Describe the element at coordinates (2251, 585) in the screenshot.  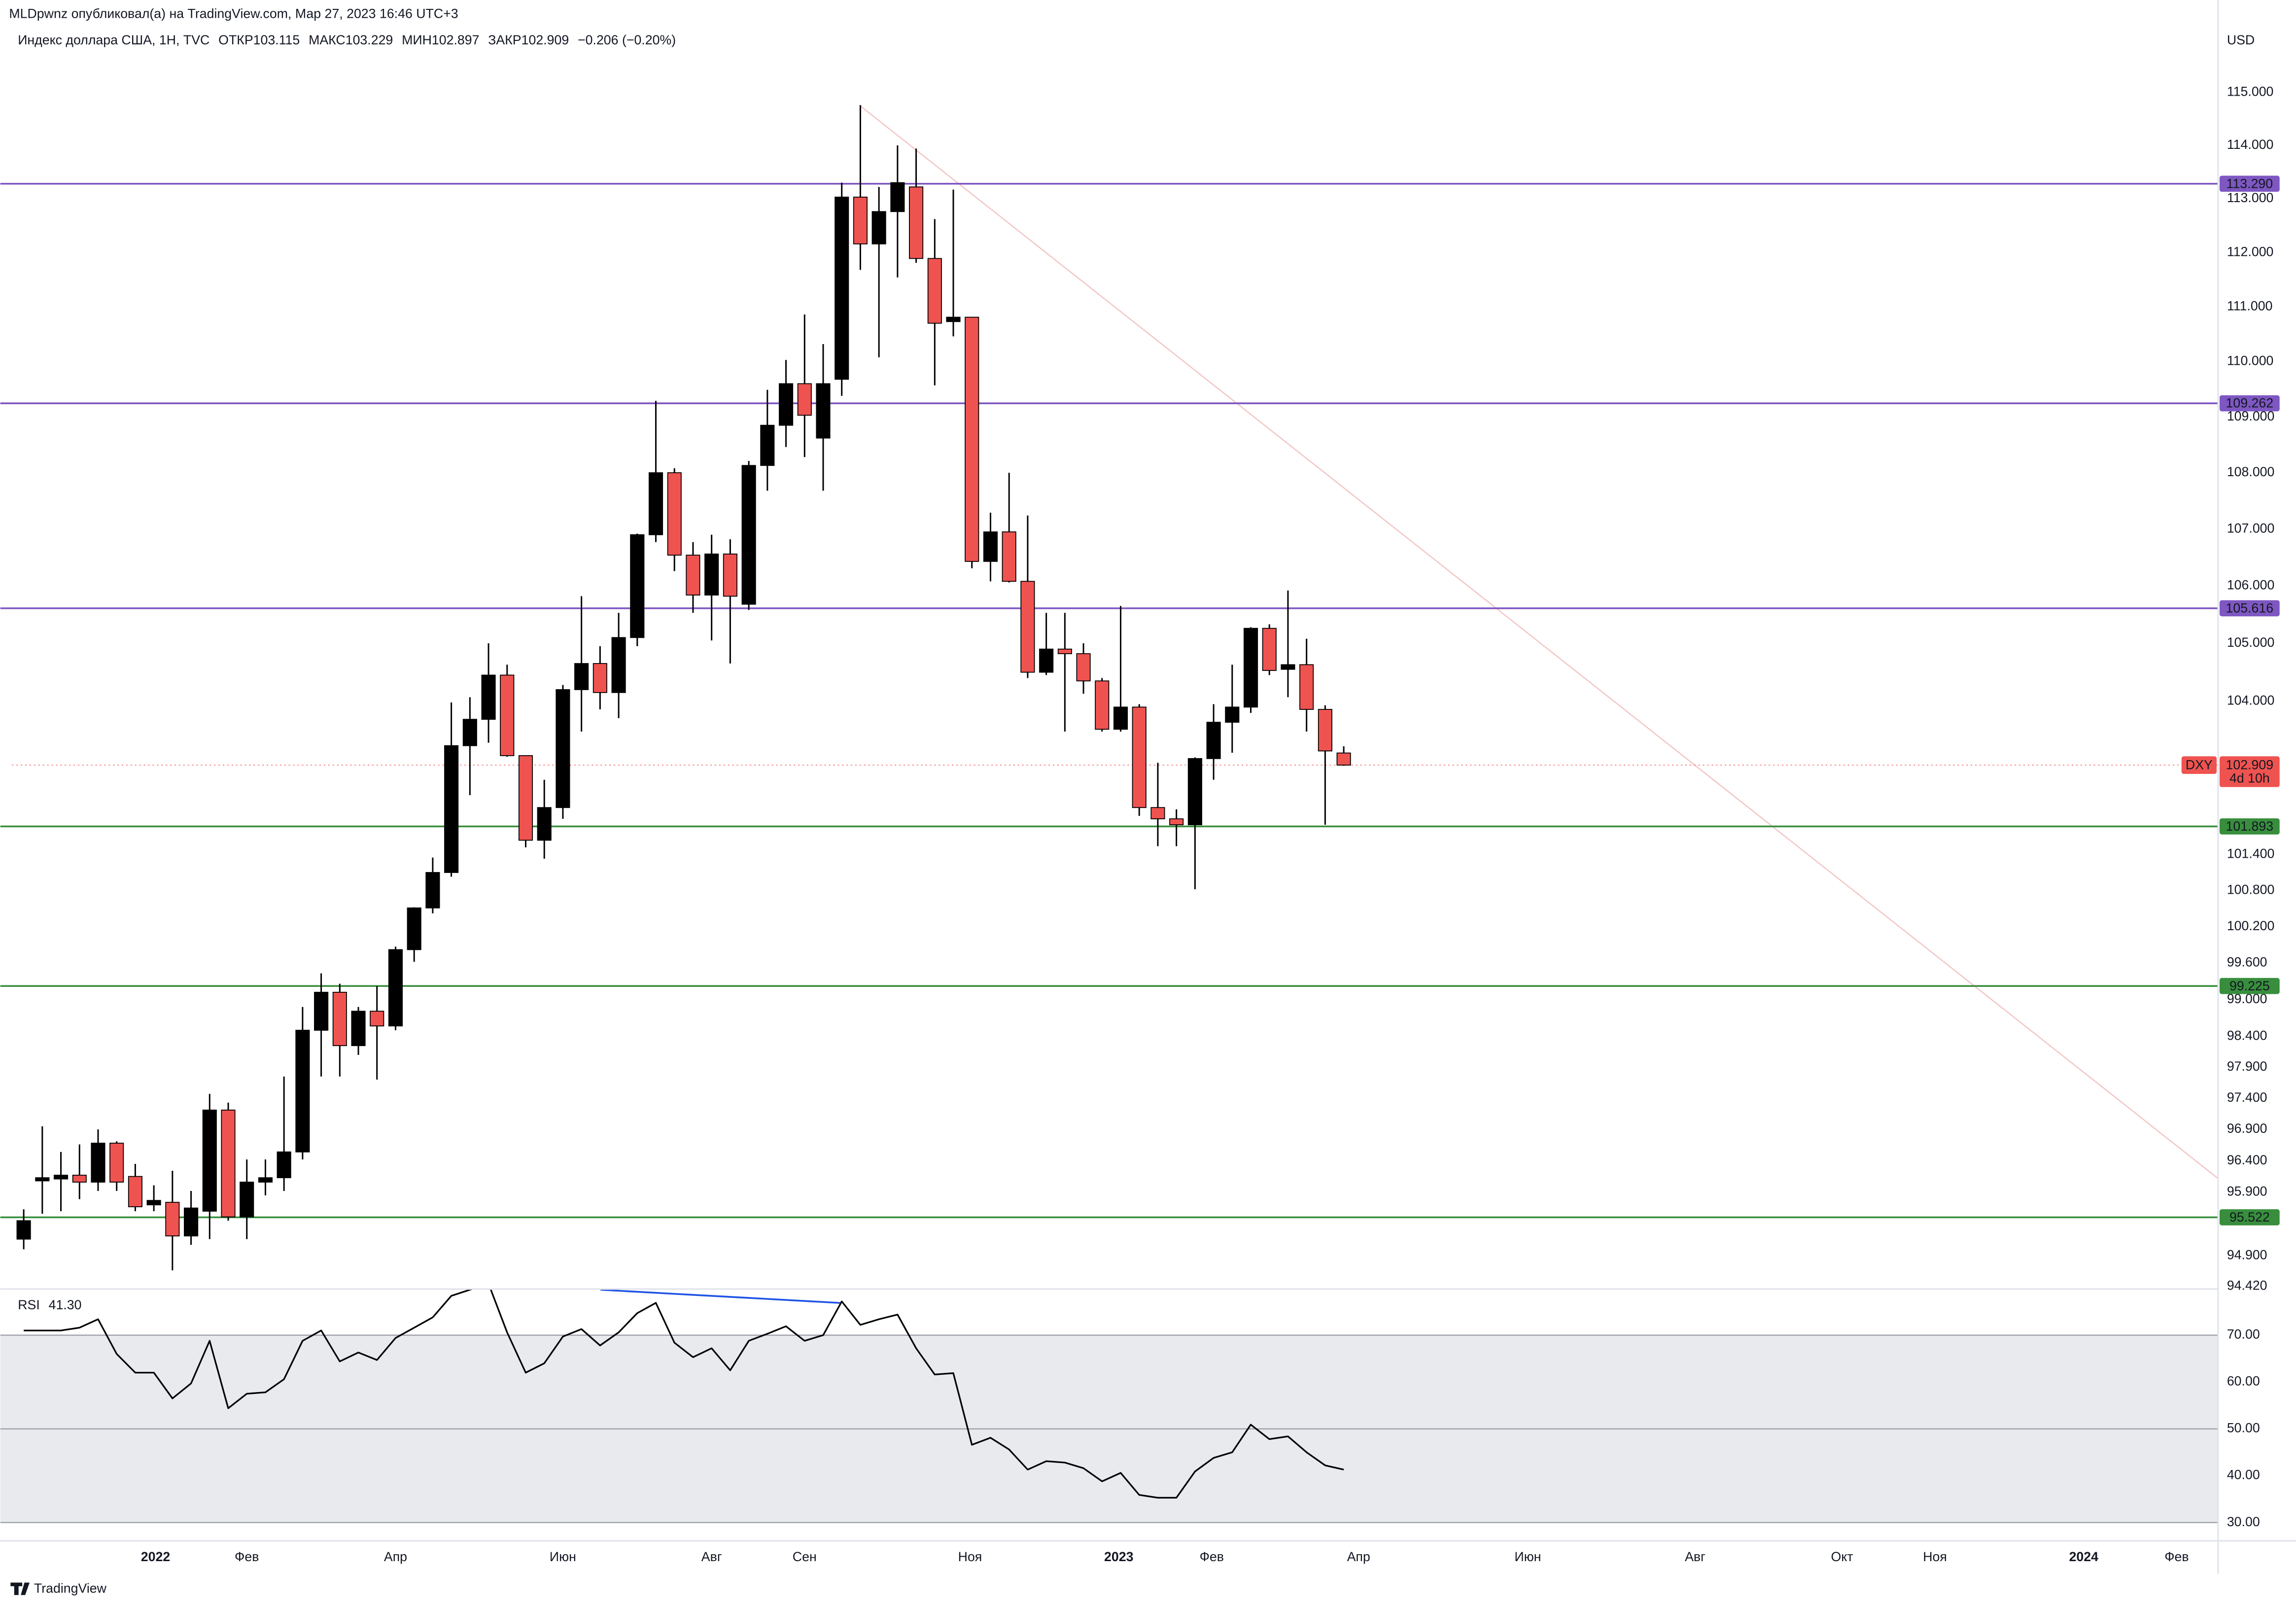
I see `y-tick-label: 106.000` at that location.